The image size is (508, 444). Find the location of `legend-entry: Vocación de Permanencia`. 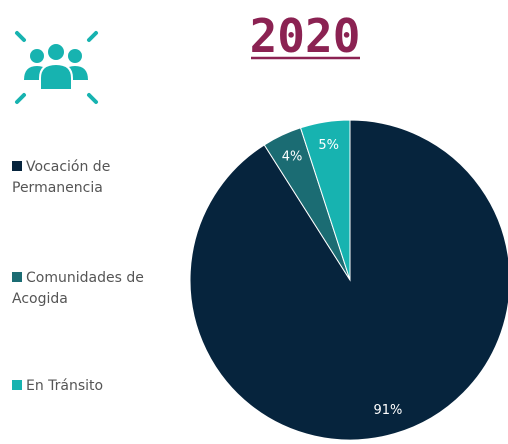

legend-entry: Vocación de Permanencia is located at coordinates (79, 178).